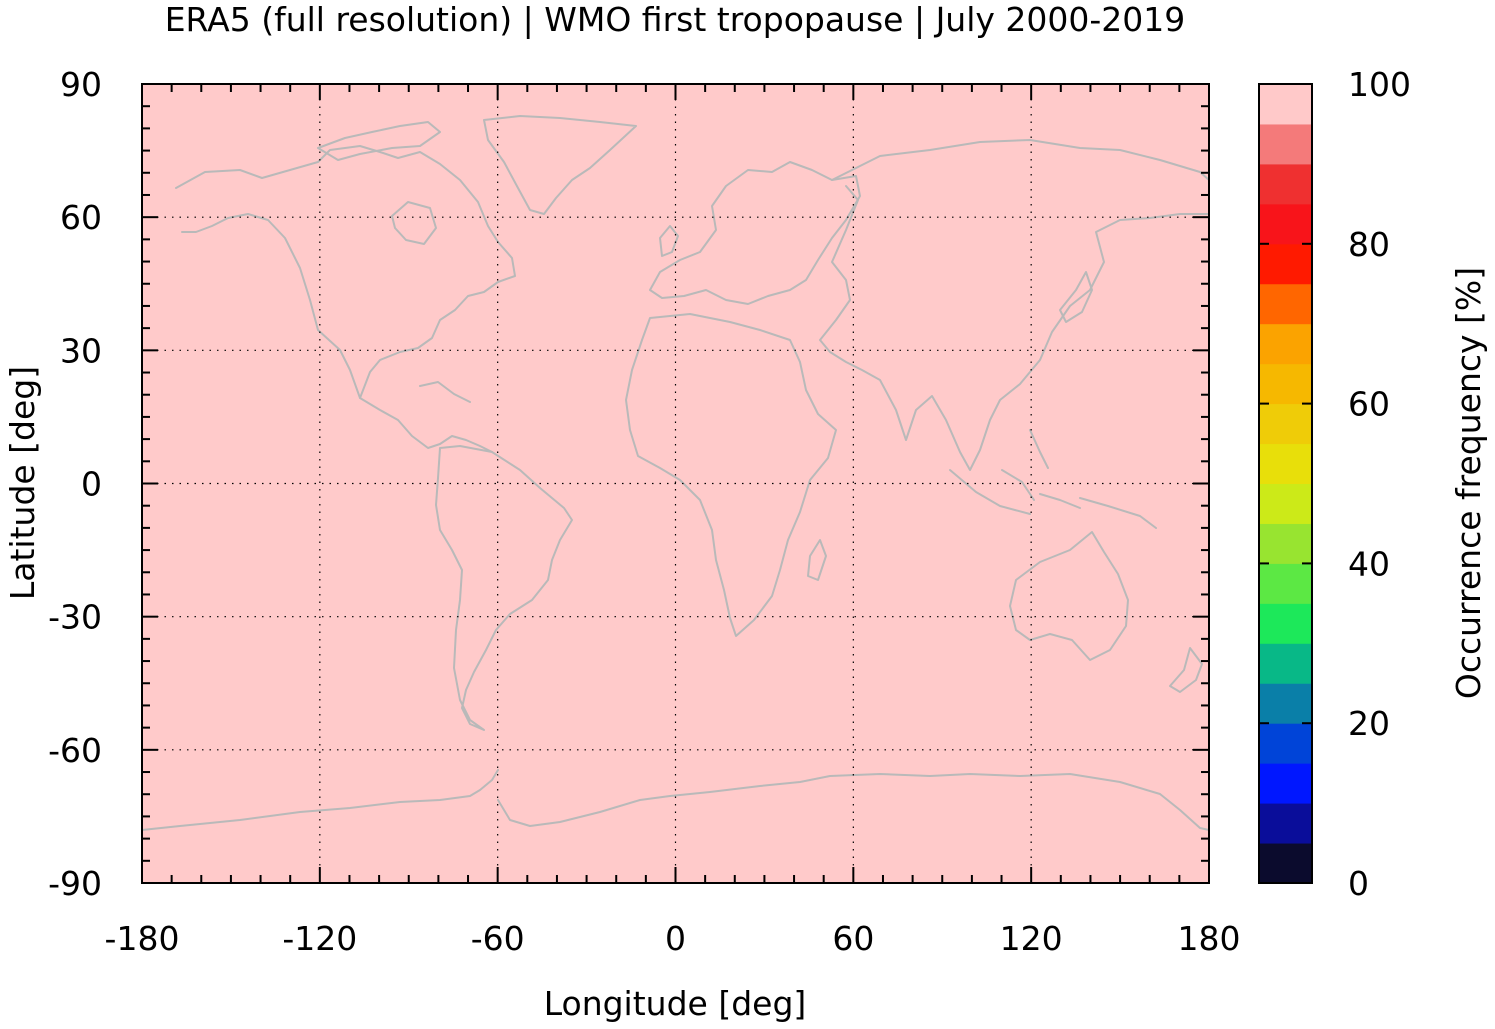 The image size is (1495, 1029). I want to click on x-tick-label: 60, so click(853, 938).